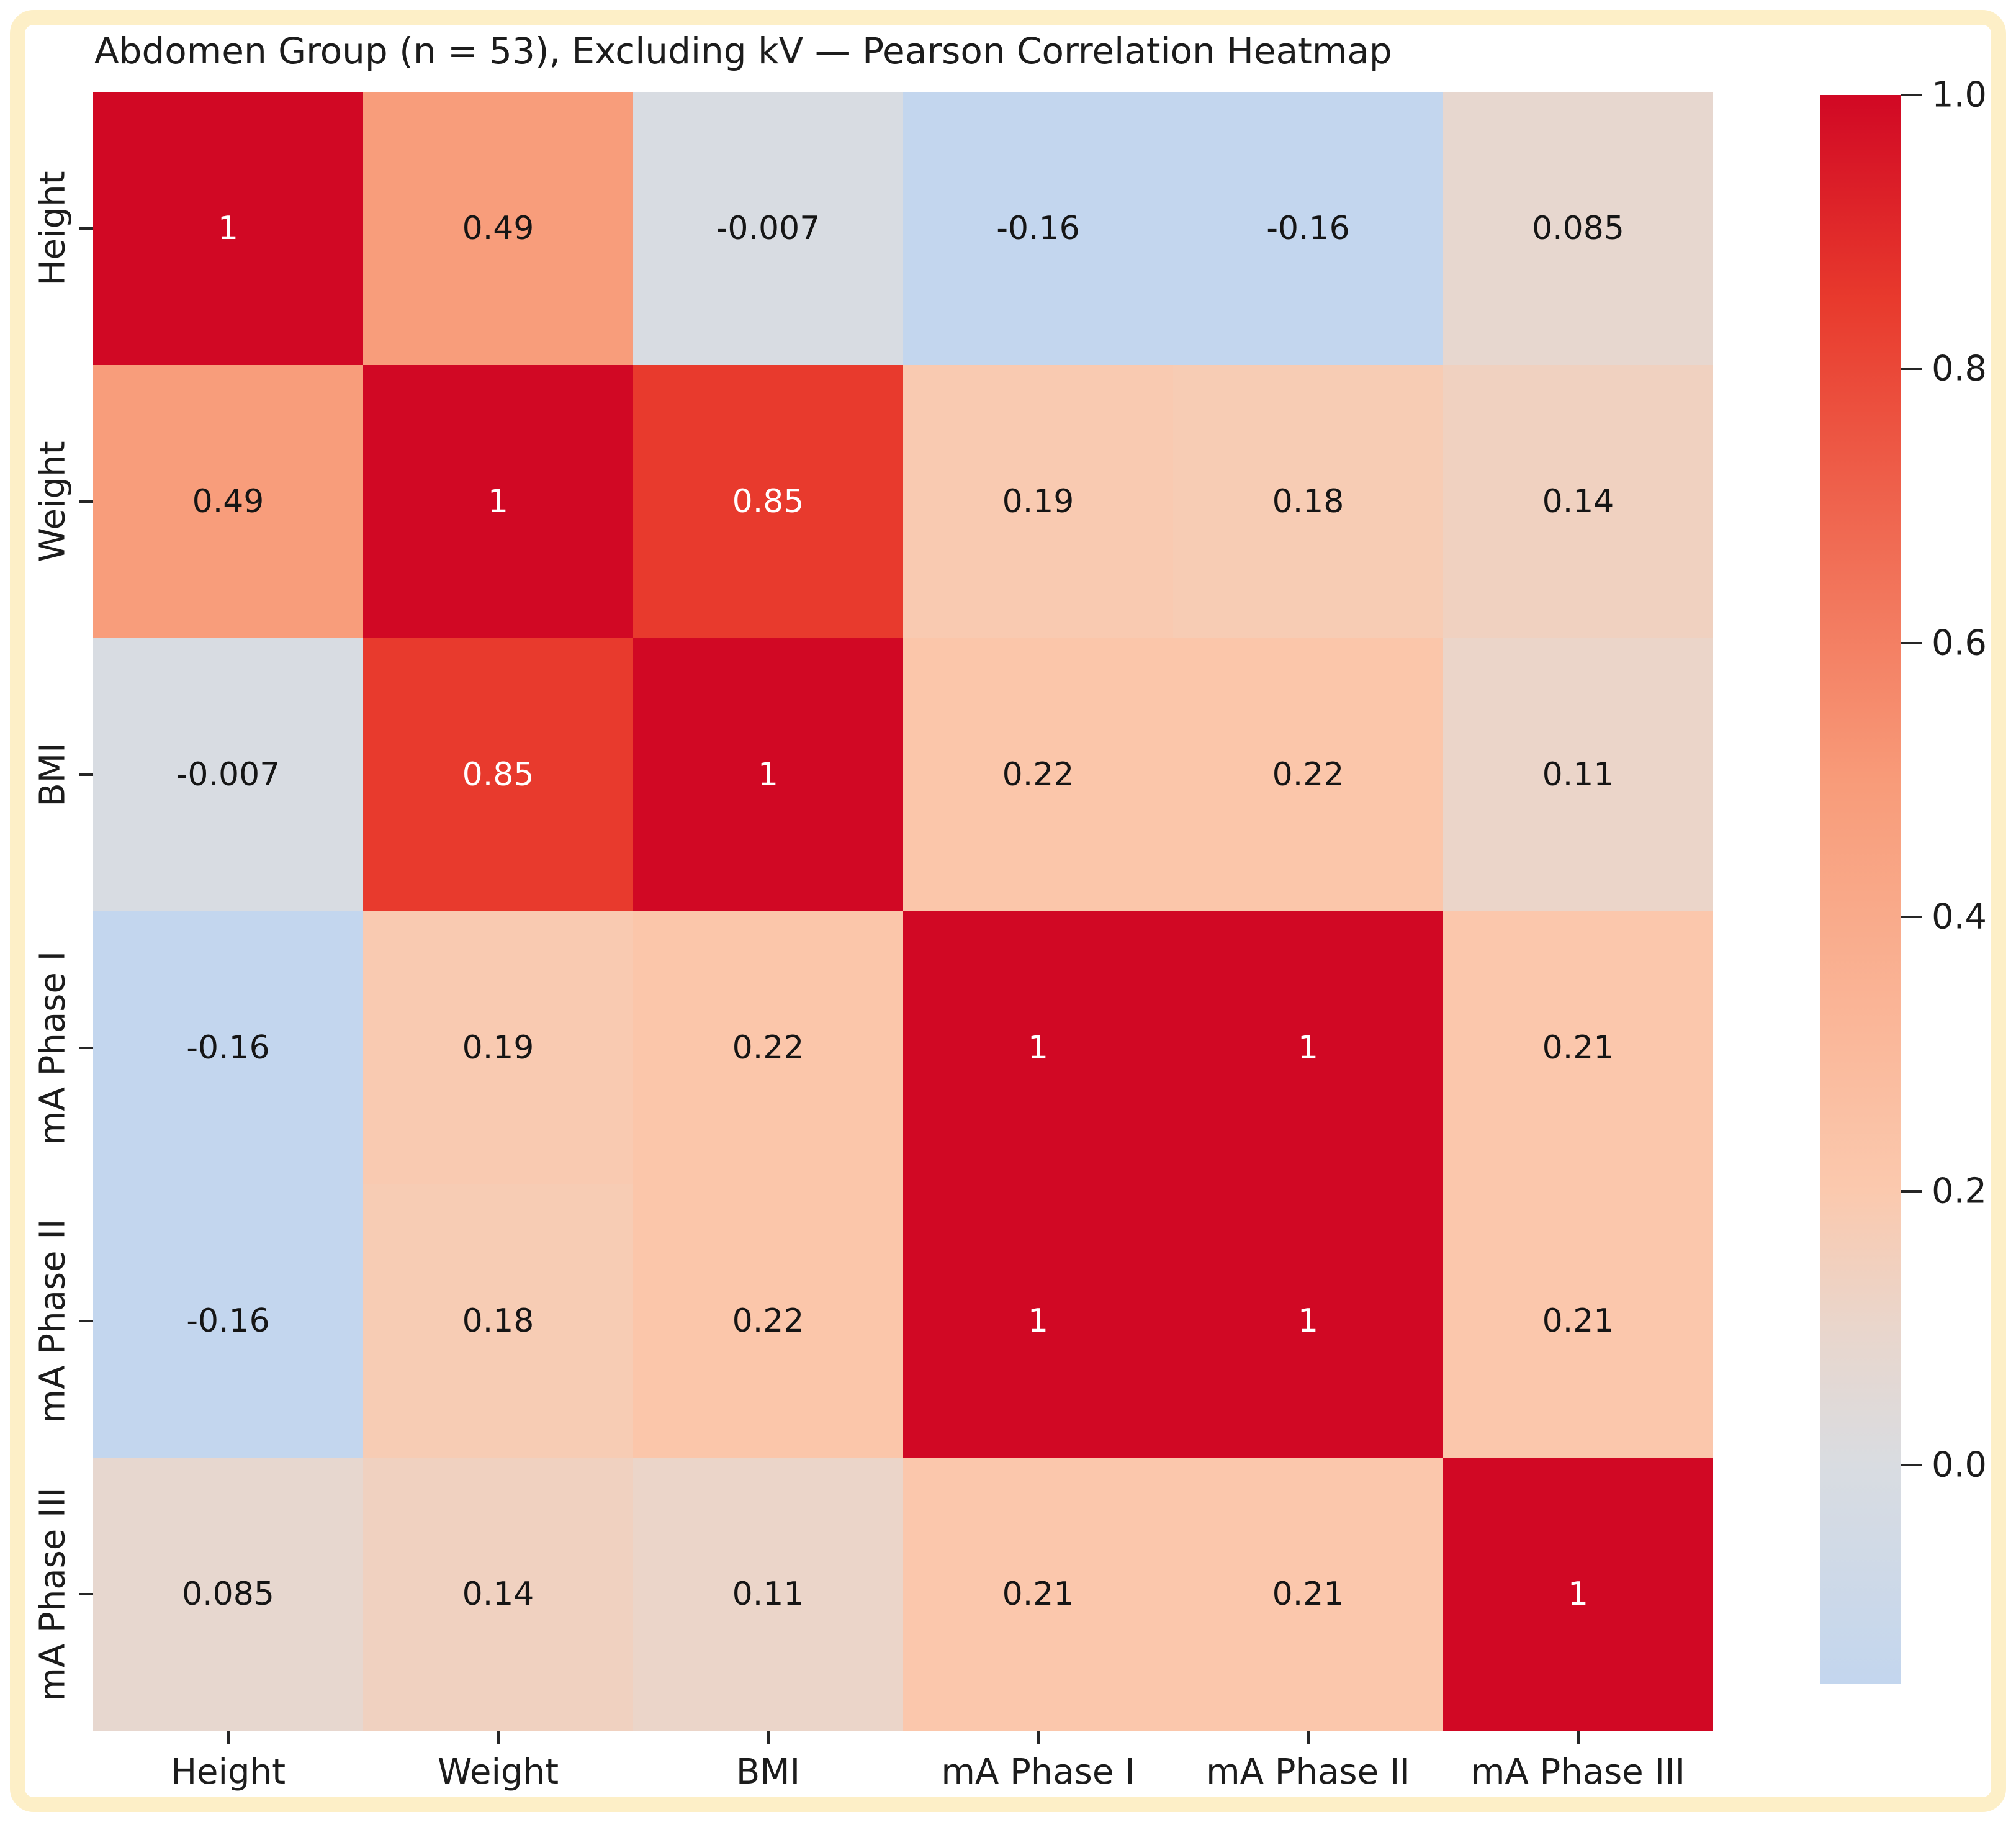 The image size is (2016, 1822). Describe the element at coordinates (498, 1594) in the screenshot. I see `heatmap-cell: 0.14` at that location.